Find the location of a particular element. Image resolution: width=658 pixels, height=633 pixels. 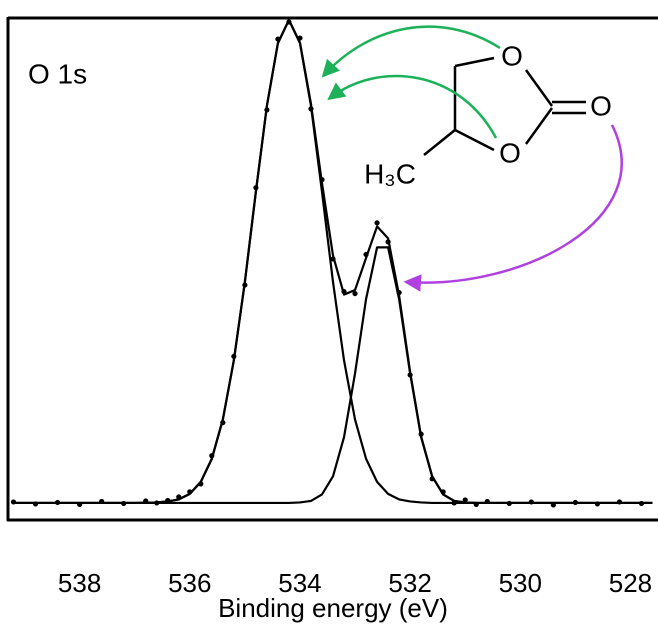

molecule is located at coordinates (504, 106).